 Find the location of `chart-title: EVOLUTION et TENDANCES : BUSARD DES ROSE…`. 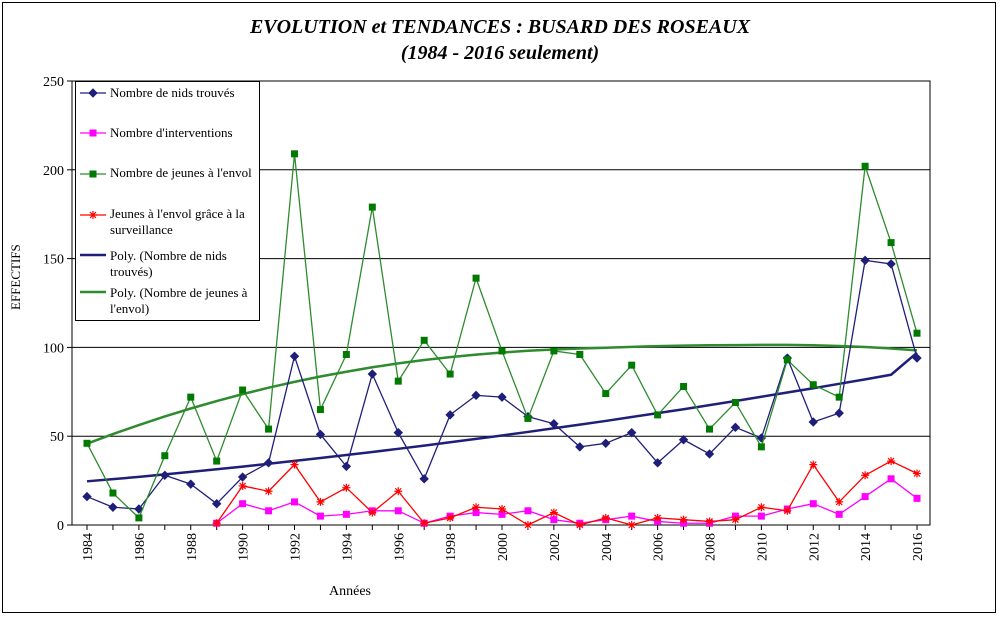

chart-title: EVOLUTION et TENDANCES : BUSARD DES ROSE… is located at coordinates (500, 27).